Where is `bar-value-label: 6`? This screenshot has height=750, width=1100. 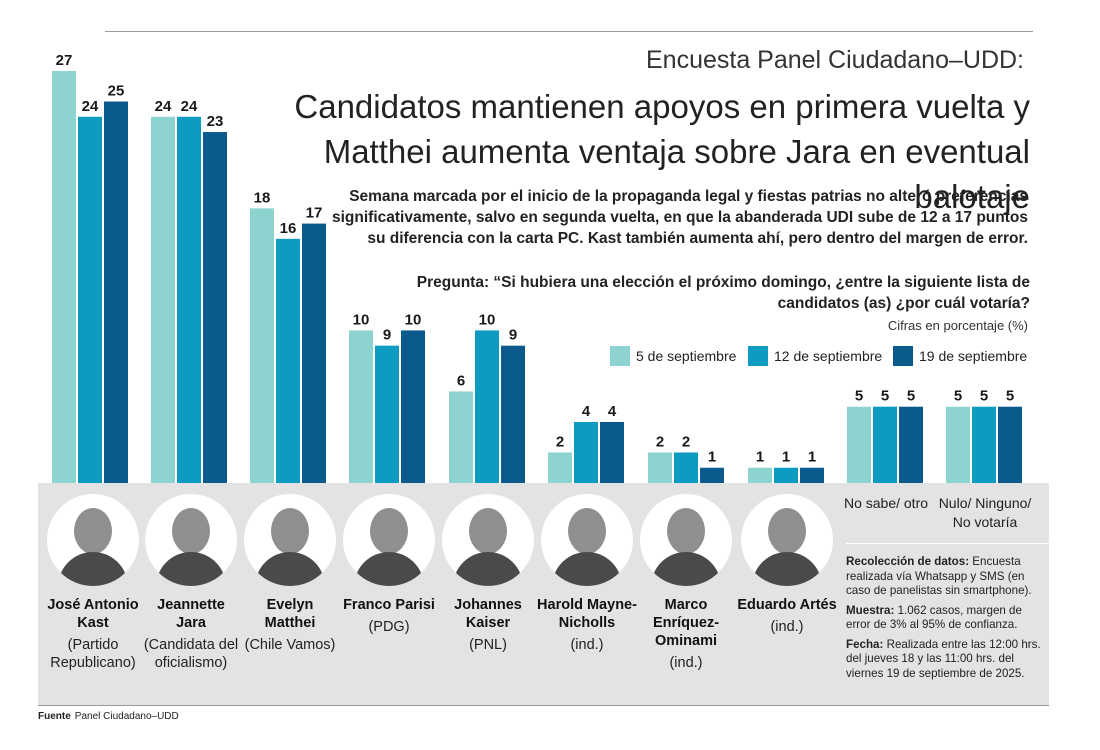 bar-value-label: 6 is located at coordinates (461, 380).